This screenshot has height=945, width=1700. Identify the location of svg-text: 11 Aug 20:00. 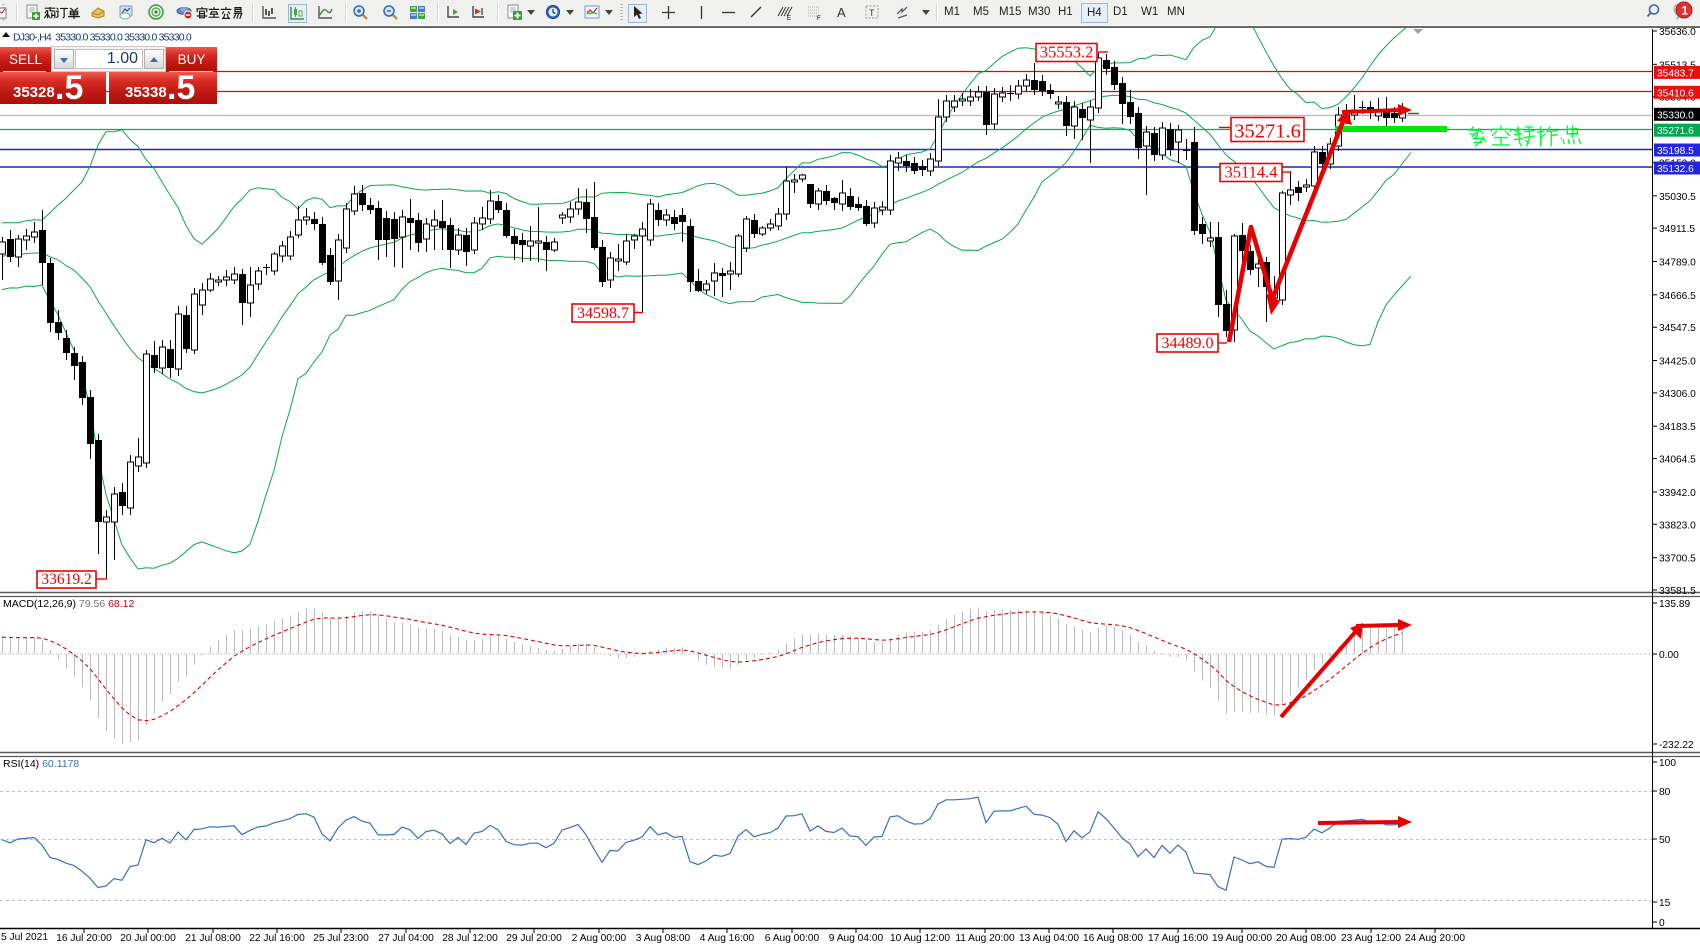
(985, 938).